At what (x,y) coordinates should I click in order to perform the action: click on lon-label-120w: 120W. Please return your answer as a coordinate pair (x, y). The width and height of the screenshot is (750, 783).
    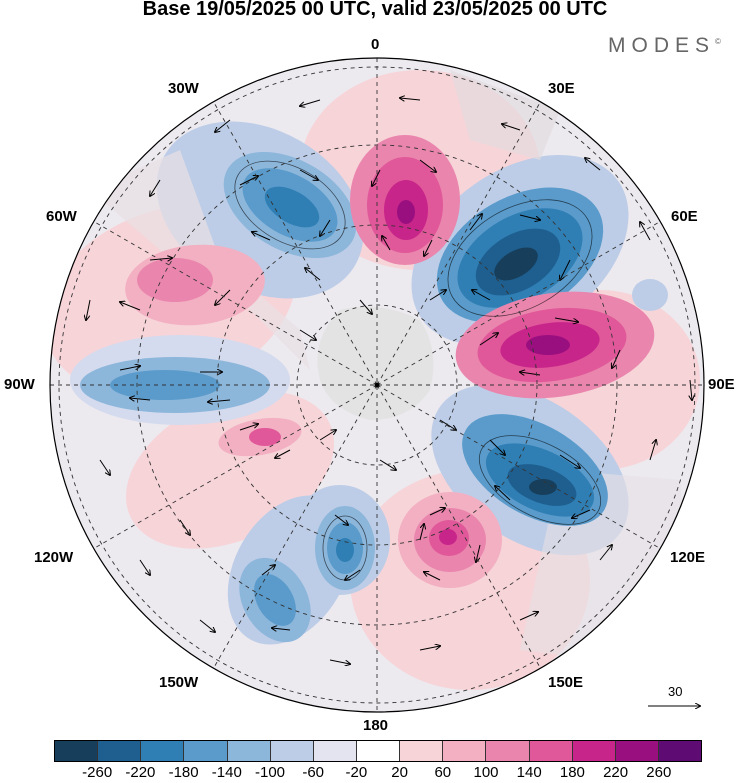
    Looking at the image, I should click on (54, 557).